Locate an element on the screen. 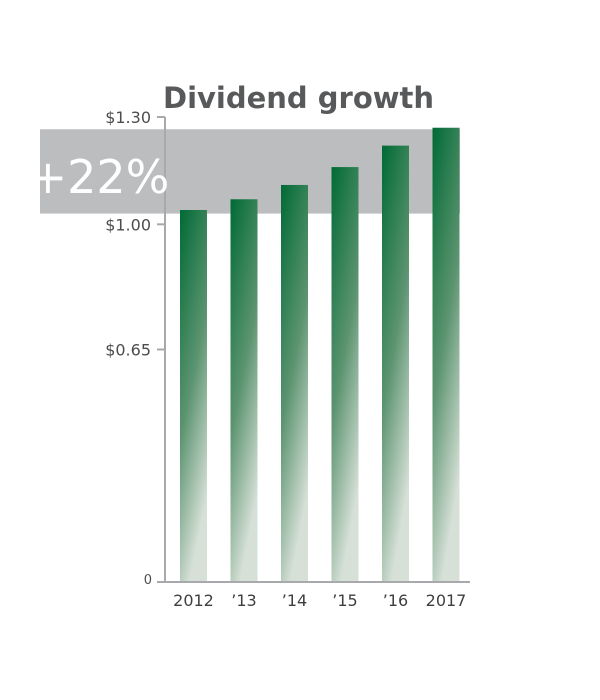 This screenshot has width=600, height=700. y-tick-label-3: 0 is located at coordinates (148, 580).